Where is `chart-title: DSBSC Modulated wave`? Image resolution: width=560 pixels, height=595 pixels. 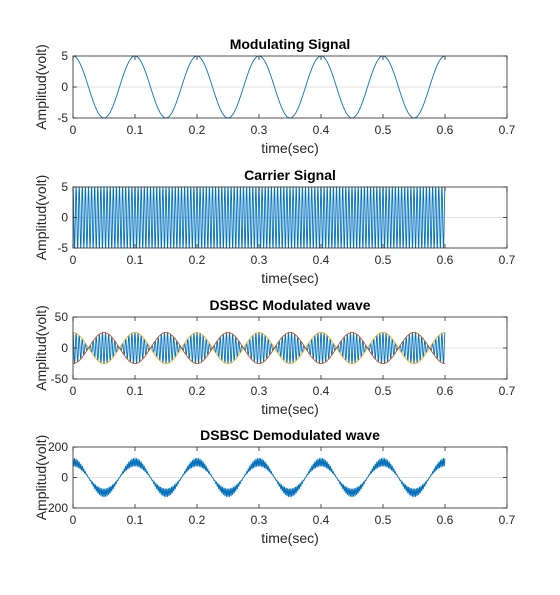
chart-title: DSBSC Modulated wave is located at coordinates (289, 305).